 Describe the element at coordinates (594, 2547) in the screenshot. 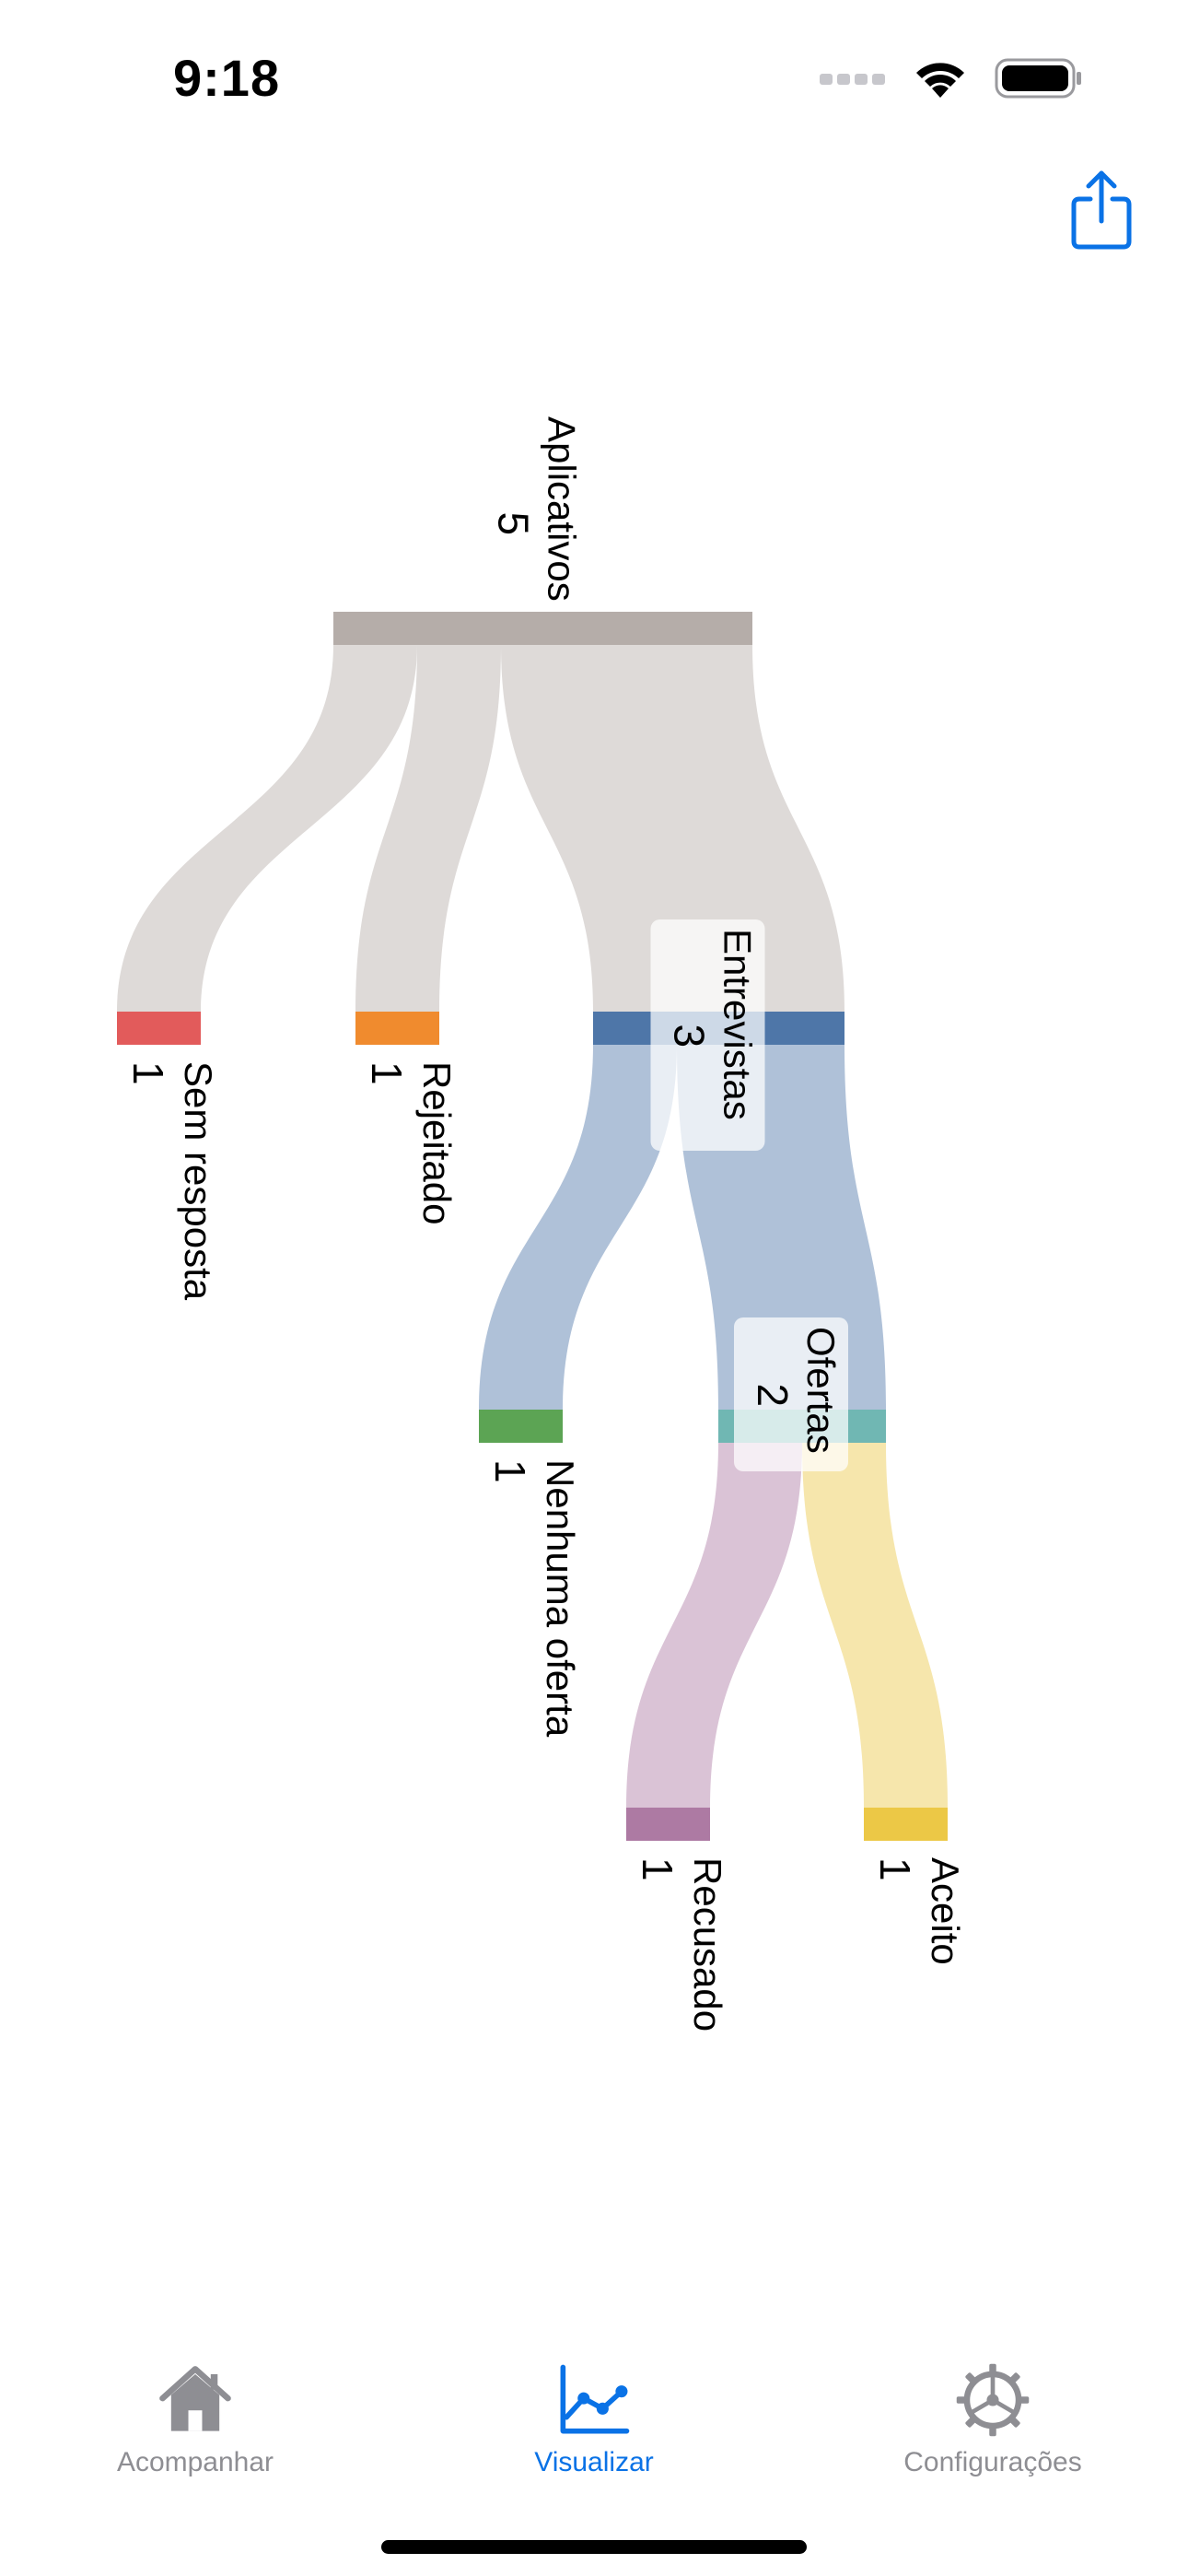

I see `home-indicator` at that location.